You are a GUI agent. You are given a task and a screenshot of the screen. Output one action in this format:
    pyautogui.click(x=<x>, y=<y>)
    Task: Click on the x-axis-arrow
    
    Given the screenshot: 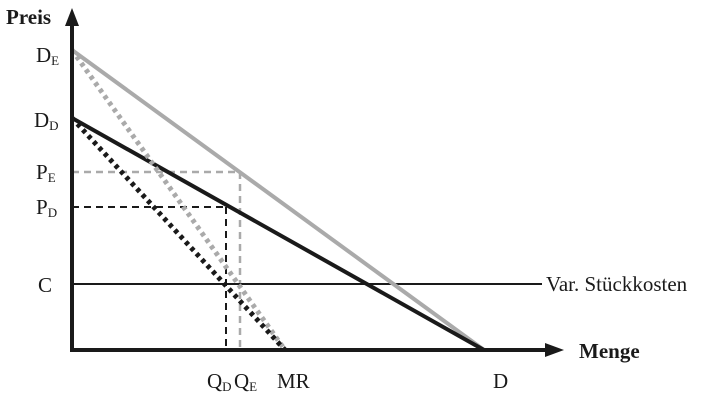 What is the action you would take?
    pyautogui.click(x=554, y=350)
    